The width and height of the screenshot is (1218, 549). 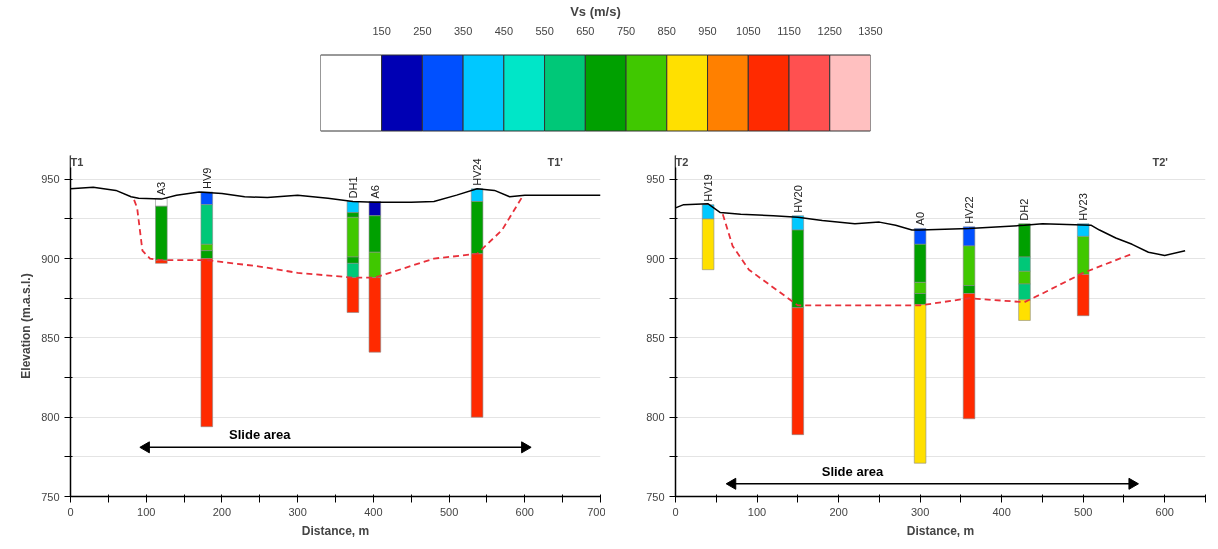 I want to click on x-tick-label: 950, so click(x=707, y=30).